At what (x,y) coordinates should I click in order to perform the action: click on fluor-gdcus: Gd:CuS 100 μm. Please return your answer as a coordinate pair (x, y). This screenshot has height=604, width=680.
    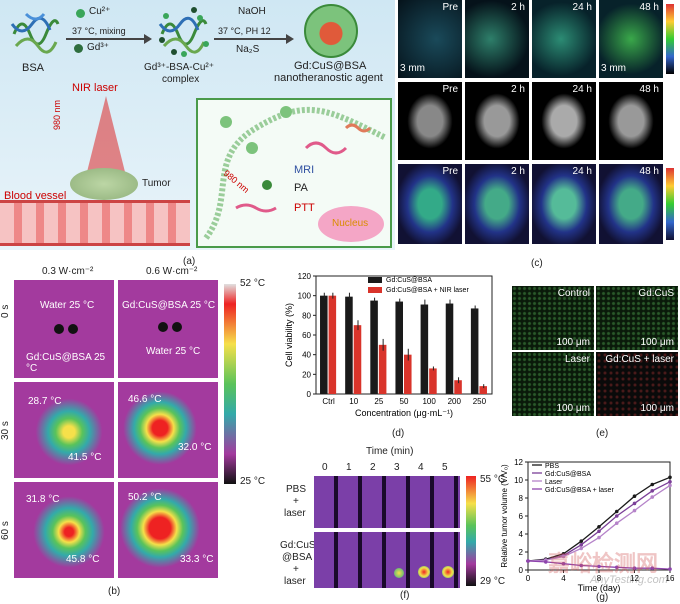
    Looking at the image, I should click on (637, 318).